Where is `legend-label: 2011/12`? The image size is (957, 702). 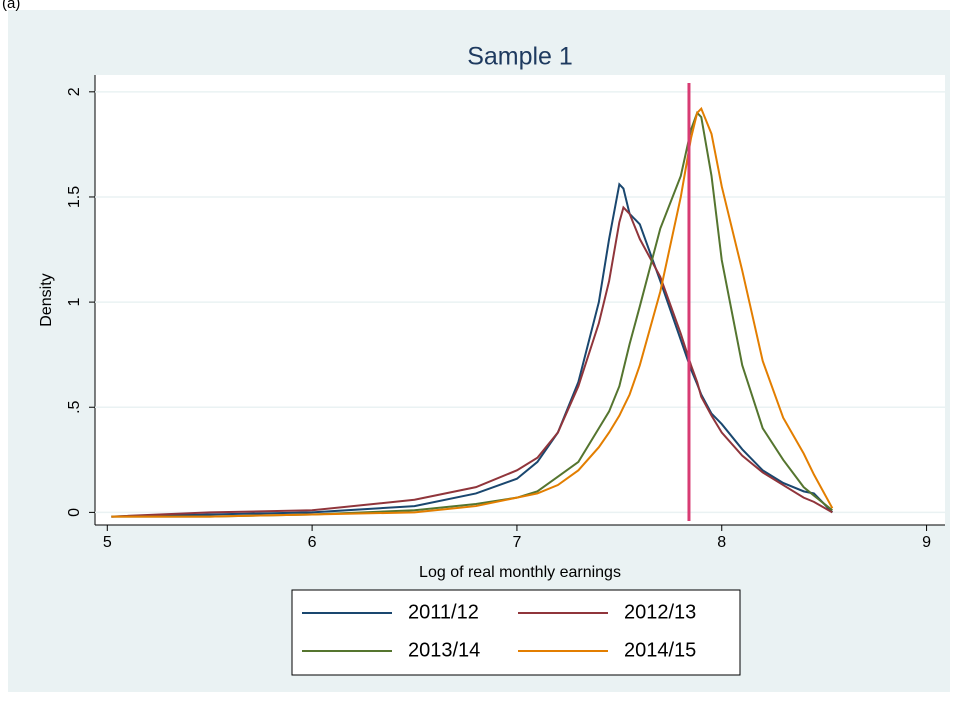
legend-label: 2011/12 is located at coordinates (443, 612).